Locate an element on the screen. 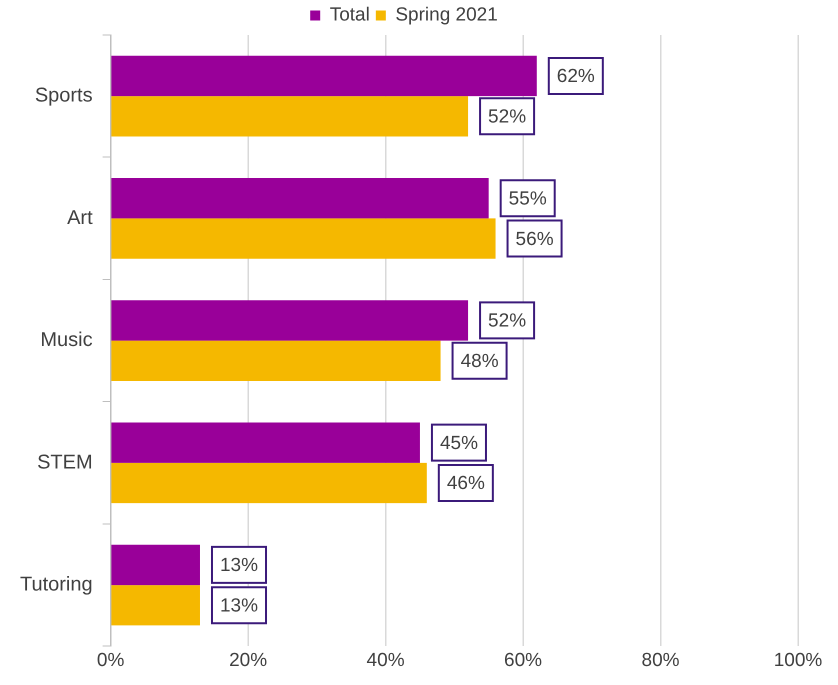 Image resolution: width=838 pixels, height=685 pixels. legend-label: Total is located at coordinates (350, 15).